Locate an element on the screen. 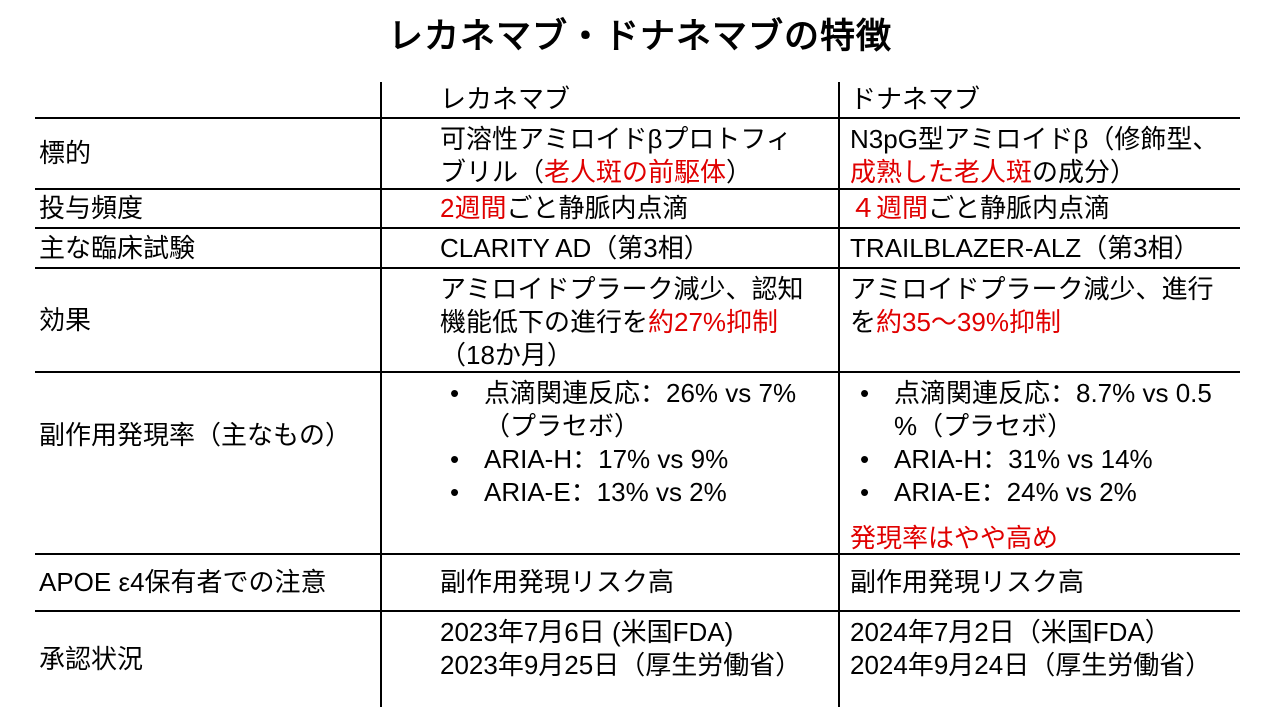 This screenshot has width=1280, height=720. text-line: CLARITY AD（第3相） is located at coordinates (639, 248).